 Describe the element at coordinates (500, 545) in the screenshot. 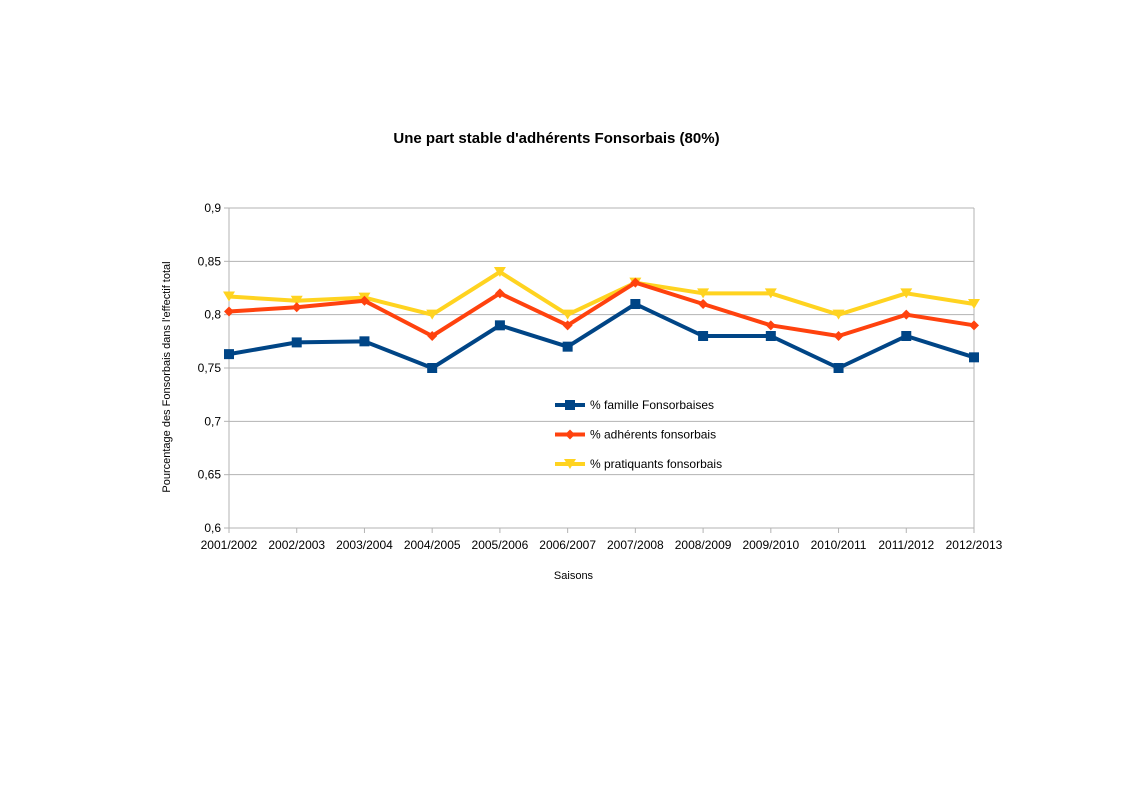

I see `x-tick-label: 2005/2006` at that location.